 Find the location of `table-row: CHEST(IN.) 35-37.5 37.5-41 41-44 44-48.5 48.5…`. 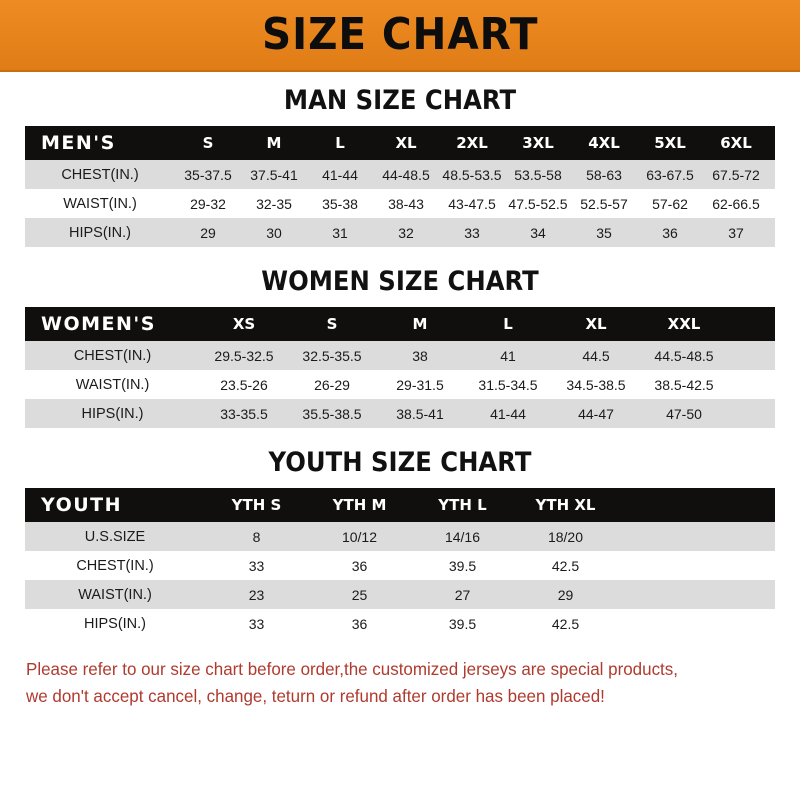

table-row: CHEST(IN.) 35-37.5 37.5-41 41-44 44-48.5 48.5… is located at coordinates (400, 174).